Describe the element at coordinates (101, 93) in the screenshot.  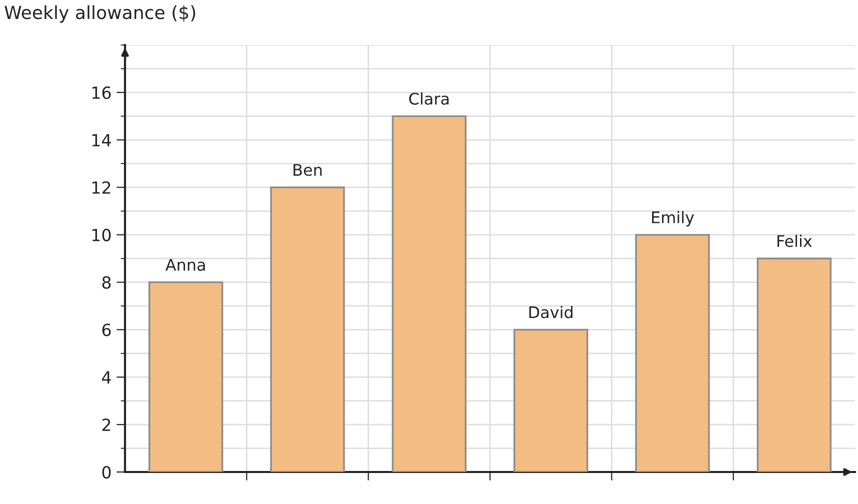
I see `y-tick-label: 16` at that location.